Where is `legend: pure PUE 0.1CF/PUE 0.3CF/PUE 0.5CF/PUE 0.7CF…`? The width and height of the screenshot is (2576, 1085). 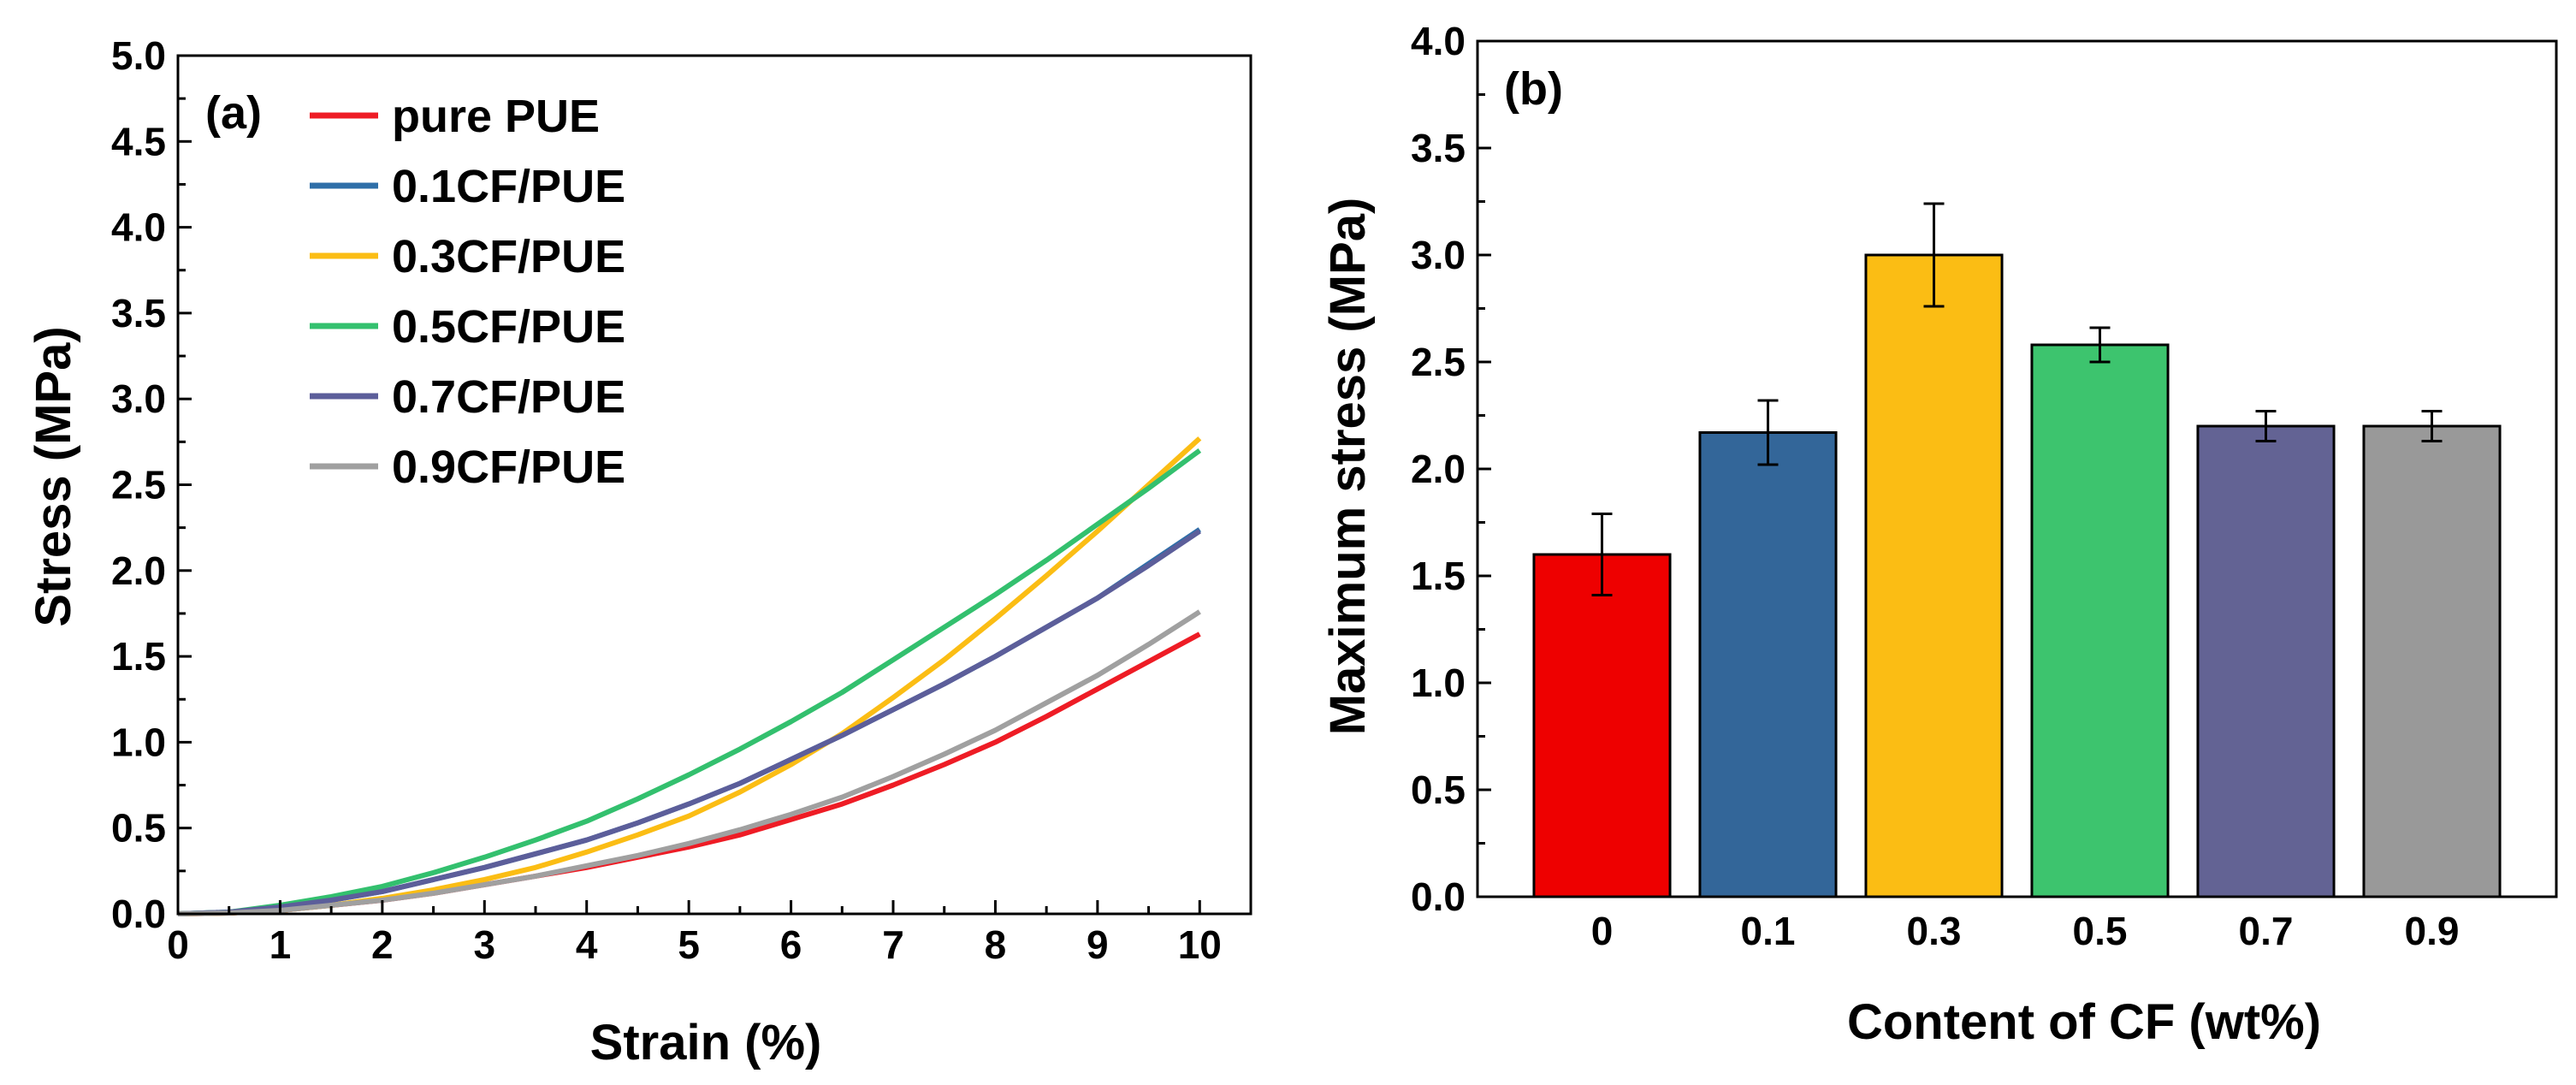
legend: pure PUE 0.1CF/PUE 0.3CF/PUE 0.5CF/PUE 0.7CF… is located at coordinates (467, 292).